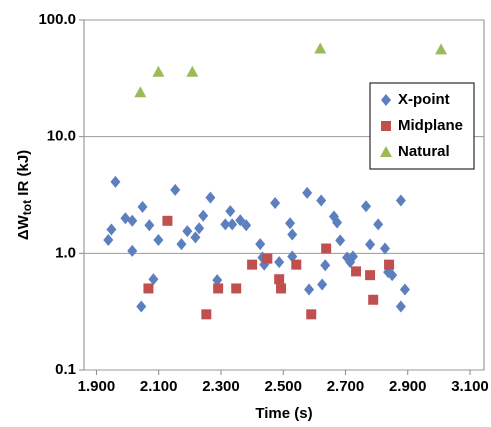 This screenshot has width=491, height=427. I want to click on y-label-sub: tot, so click(27, 207).